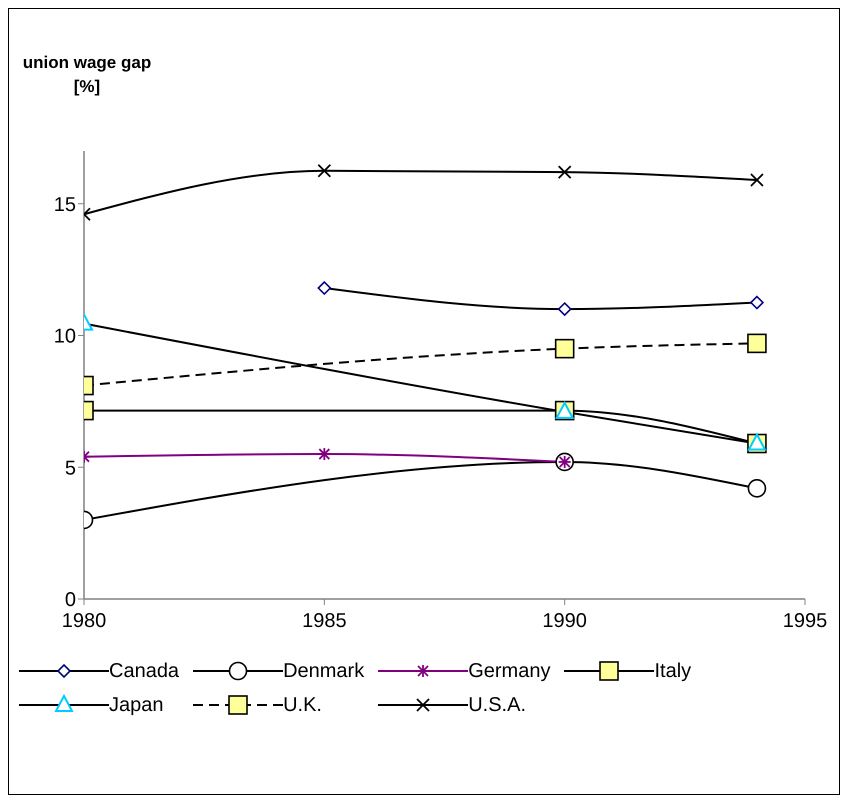 The height and width of the screenshot is (805, 848). What do you see at coordinates (144, 671) in the screenshot?
I see `legend-label: Canada` at bounding box center [144, 671].